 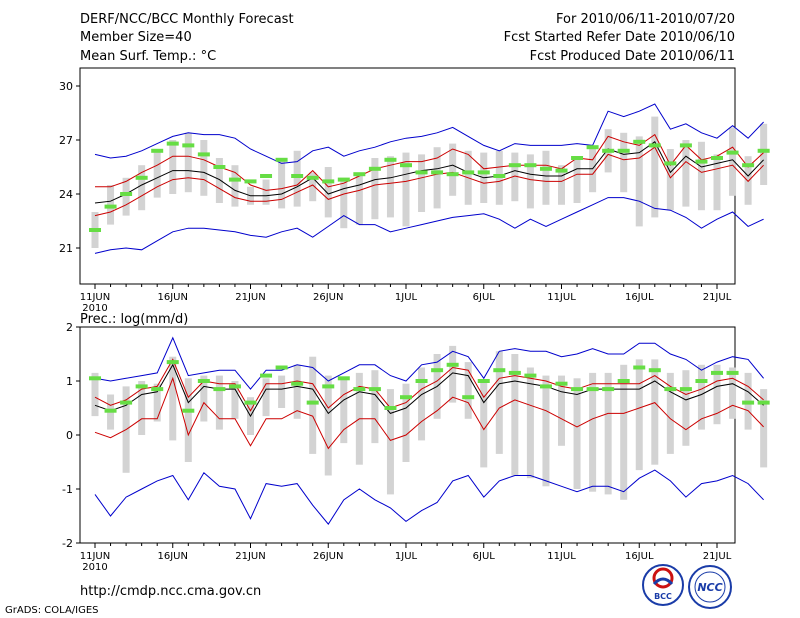 I want to click on precipitation-mean-line, so click(x=429, y=390).